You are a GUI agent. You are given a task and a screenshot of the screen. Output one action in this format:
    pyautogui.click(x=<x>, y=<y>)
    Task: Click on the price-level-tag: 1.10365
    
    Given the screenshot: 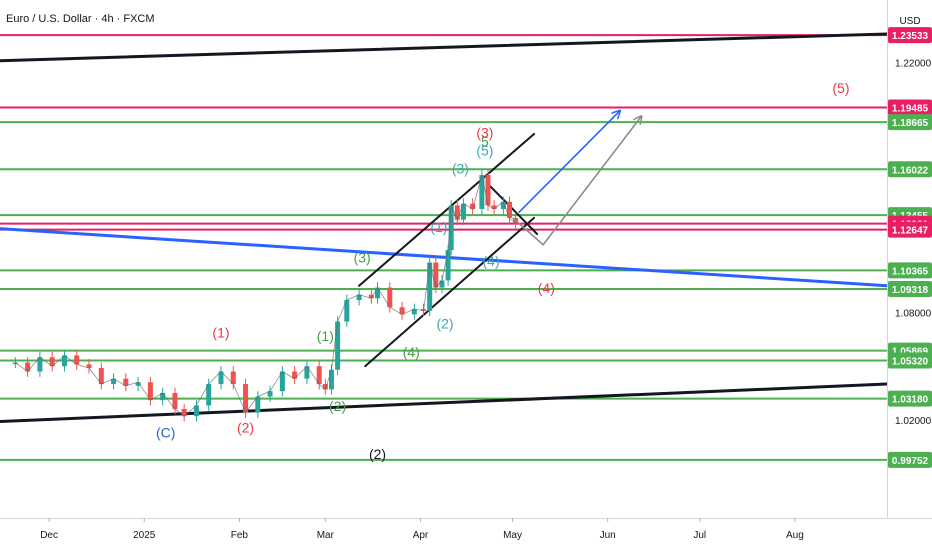 What is the action you would take?
    pyautogui.click(x=910, y=270)
    